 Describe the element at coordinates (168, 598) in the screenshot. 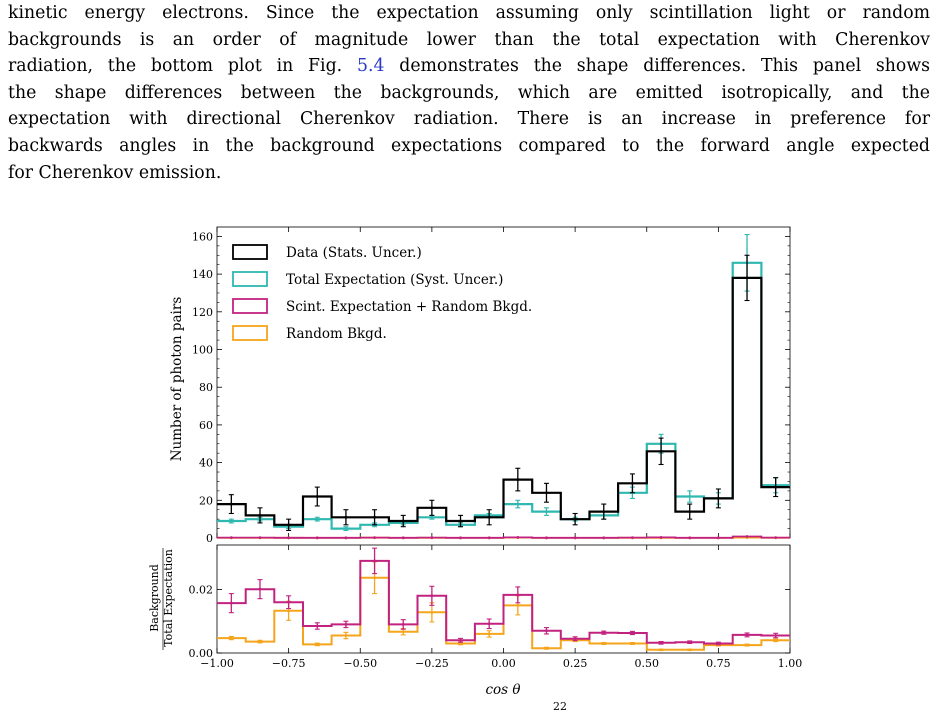

I see `ratio-y-label-denominator: Total Expectation` at that location.